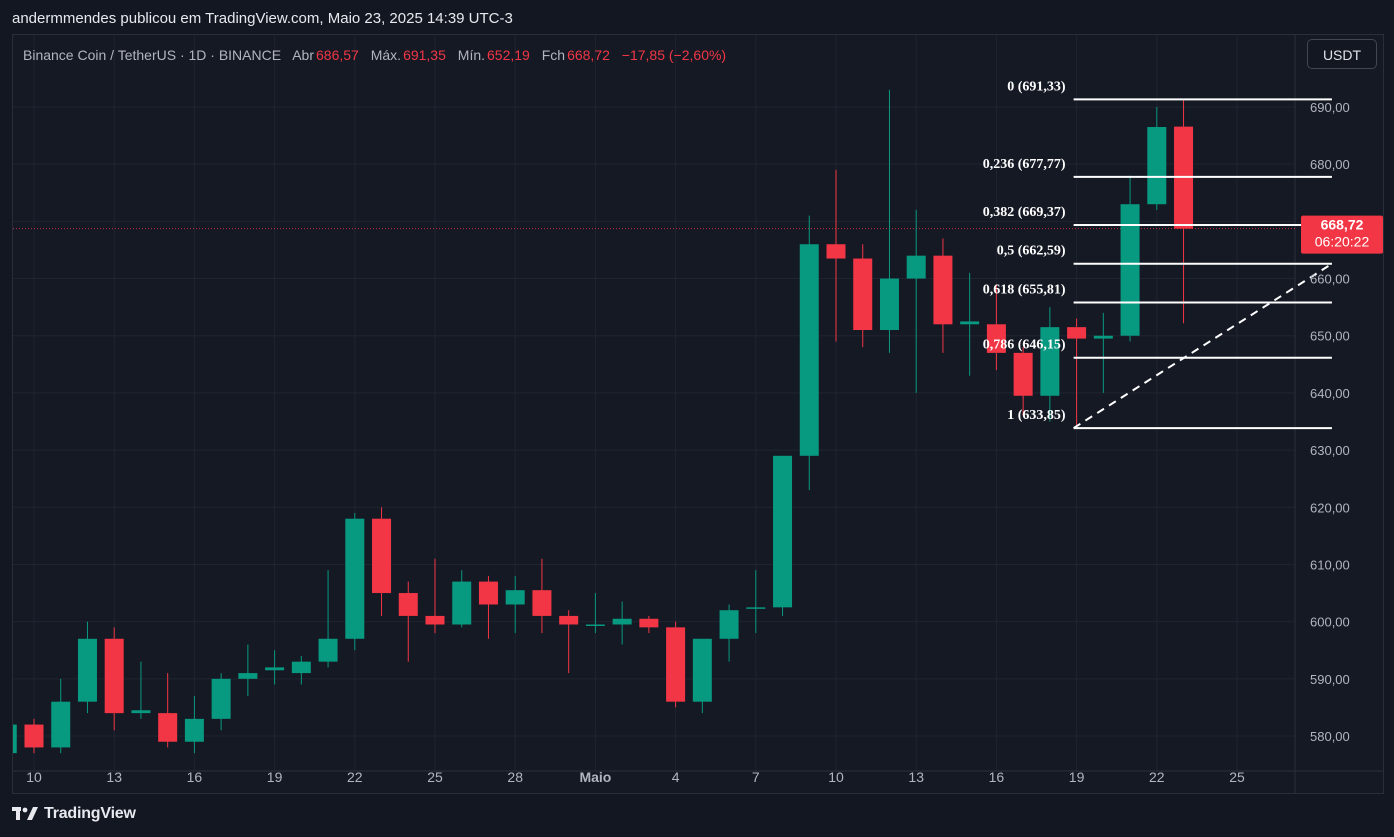  I want to click on close-value: 668,72, so click(588, 55).